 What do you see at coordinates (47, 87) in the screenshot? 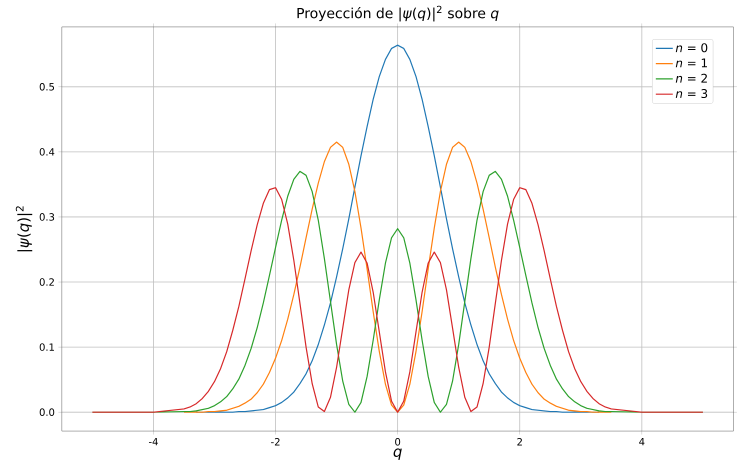
I see `y-tick-label: 0.5` at bounding box center [47, 87].